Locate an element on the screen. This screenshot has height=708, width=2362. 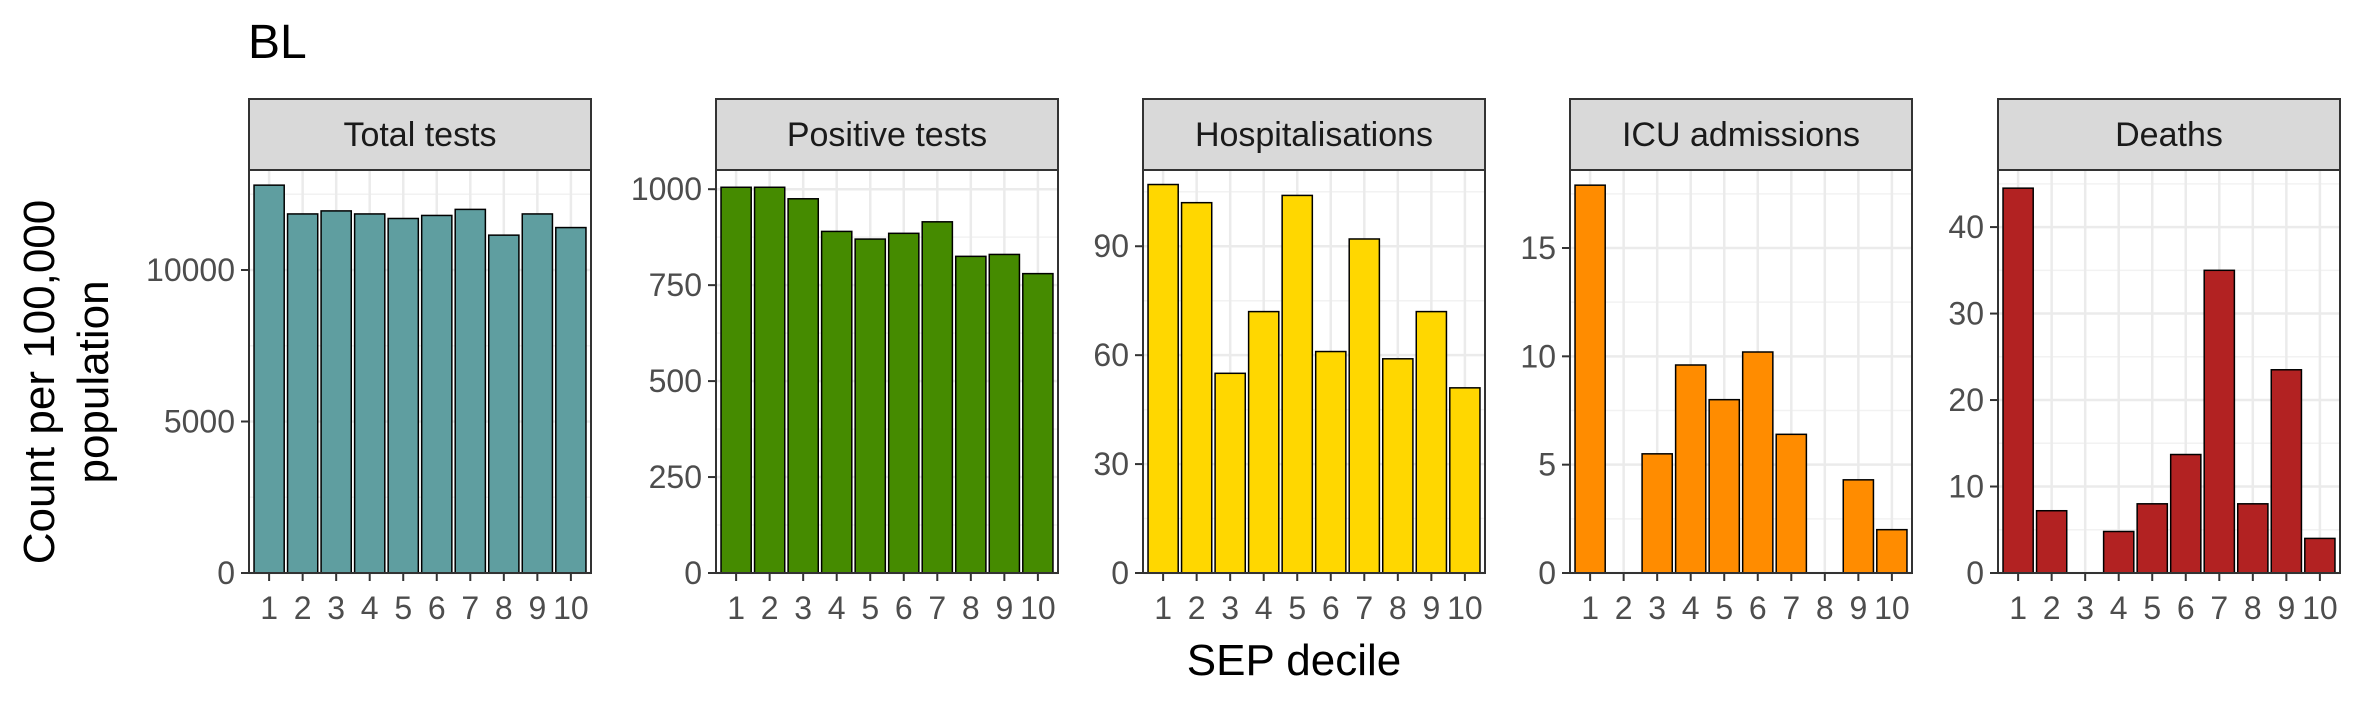
y-tick-label: 1000 is located at coordinates (666, 189).